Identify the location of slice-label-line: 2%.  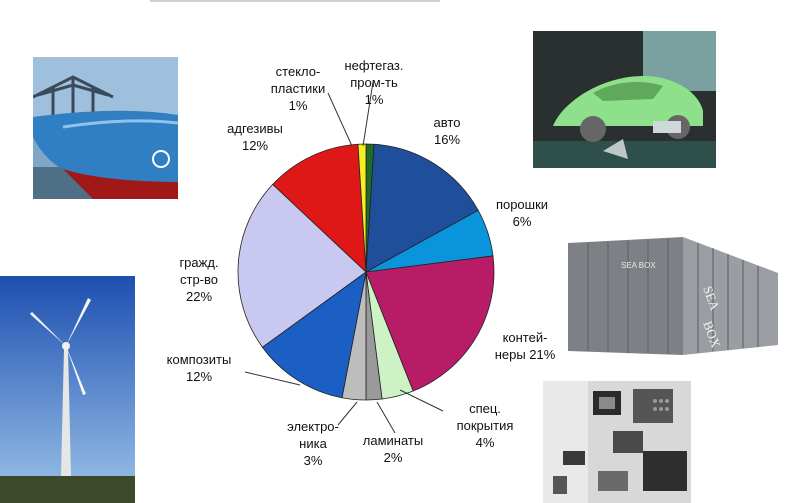
(393, 457).